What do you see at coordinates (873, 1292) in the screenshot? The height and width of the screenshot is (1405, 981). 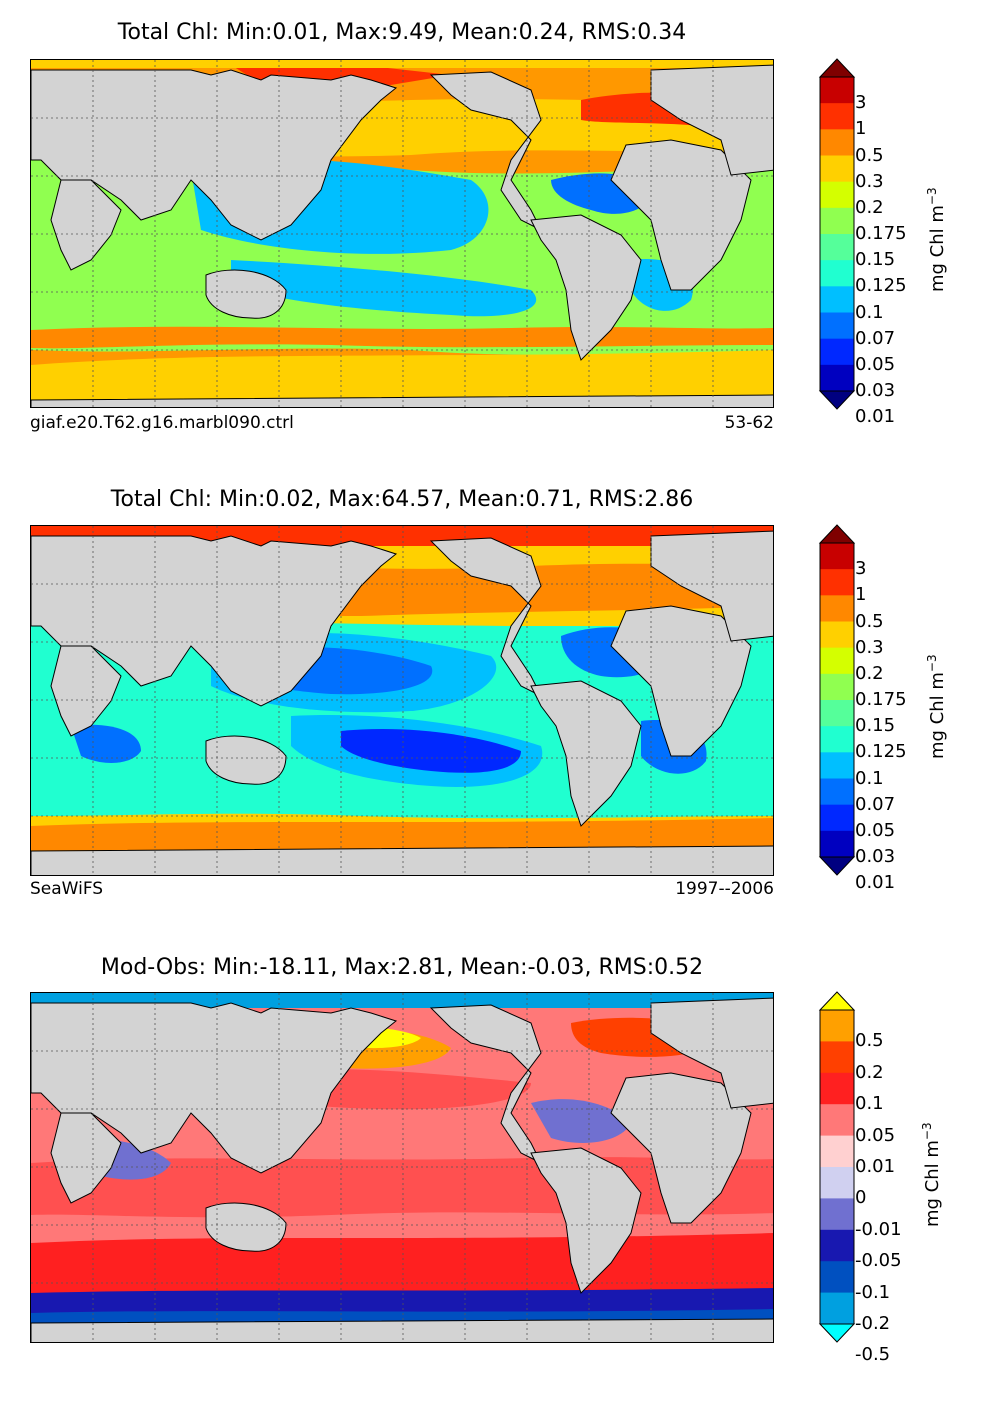 I see `colorbar-tick-label: -0.1` at bounding box center [873, 1292].